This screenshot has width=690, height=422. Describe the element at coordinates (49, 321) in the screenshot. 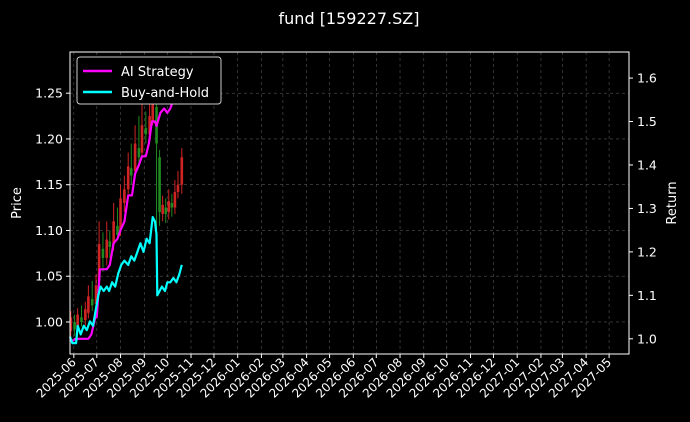

I see `left-tick-label: 1.00` at that location.